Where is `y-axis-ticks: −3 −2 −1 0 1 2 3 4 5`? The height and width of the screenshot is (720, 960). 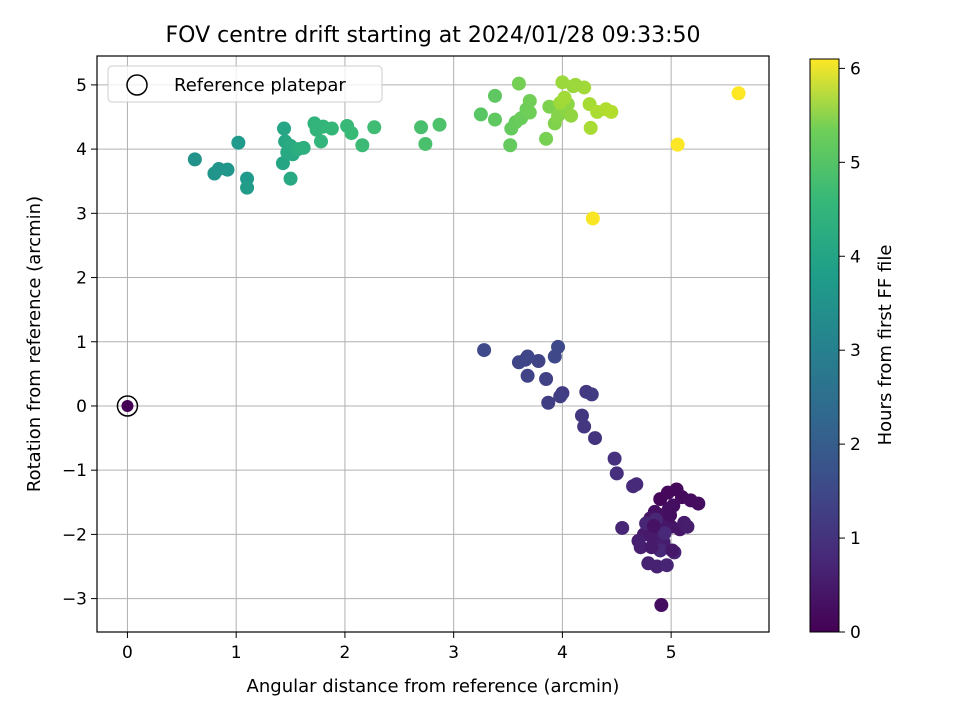 y-axis-ticks: −3 −2 −1 0 1 2 3 4 5 is located at coordinates (79, 343).